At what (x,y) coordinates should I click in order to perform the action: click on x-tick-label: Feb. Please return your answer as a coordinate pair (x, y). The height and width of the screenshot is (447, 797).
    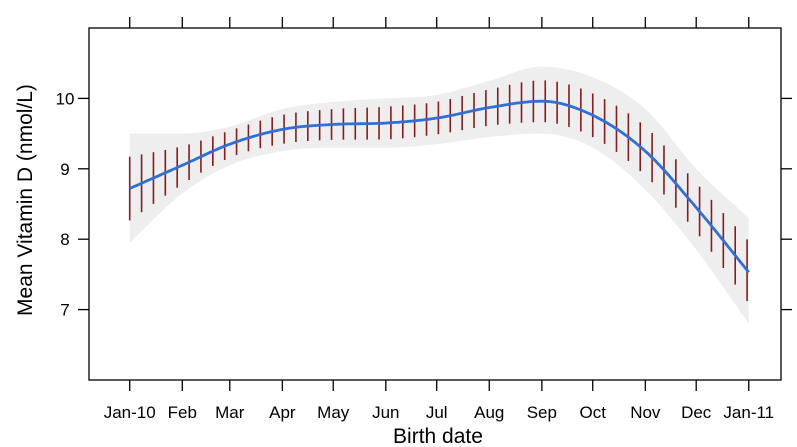
    Looking at the image, I should click on (182, 412).